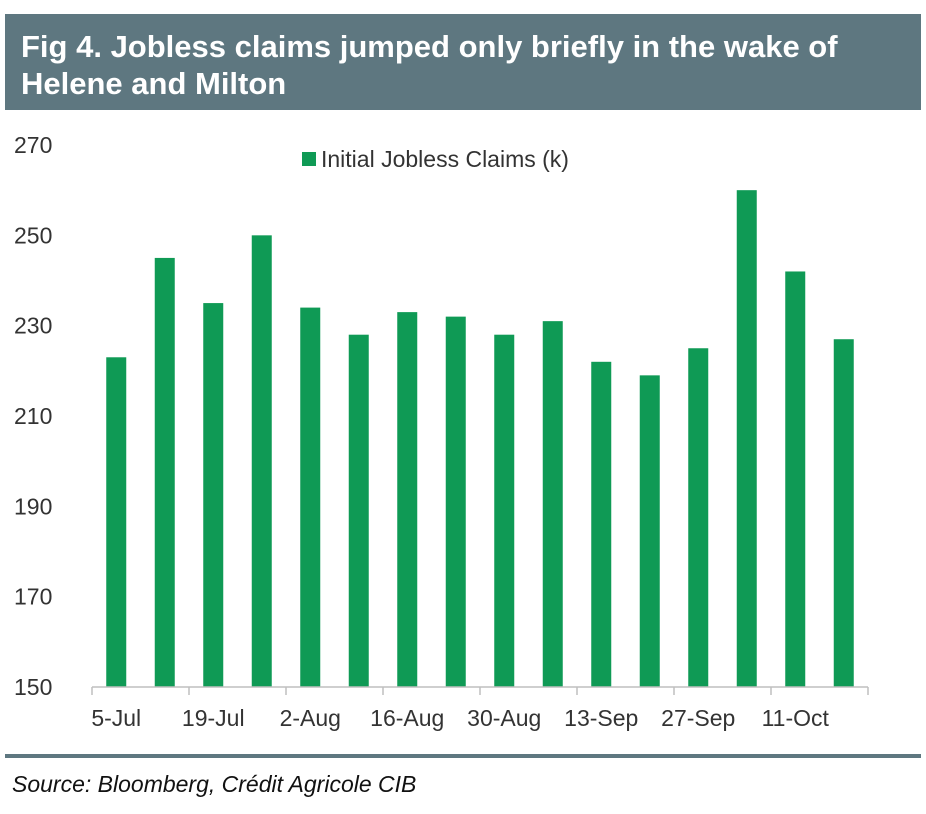  I want to click on x-tick-label: 2-Aug, so click(310, 718).